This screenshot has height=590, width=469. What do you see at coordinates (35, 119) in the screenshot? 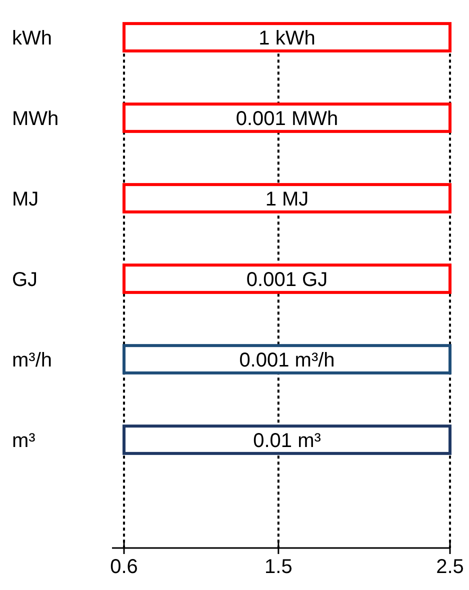
I see `y-tick-label: MWh` at bounding box center [35, 119].